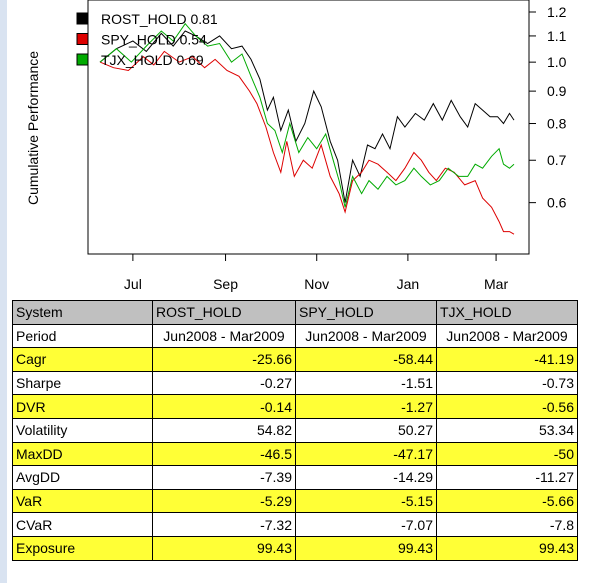  Describe the element at coordinates (82, 430) in the screenshot. I see `row-label: Volatility` at that location.